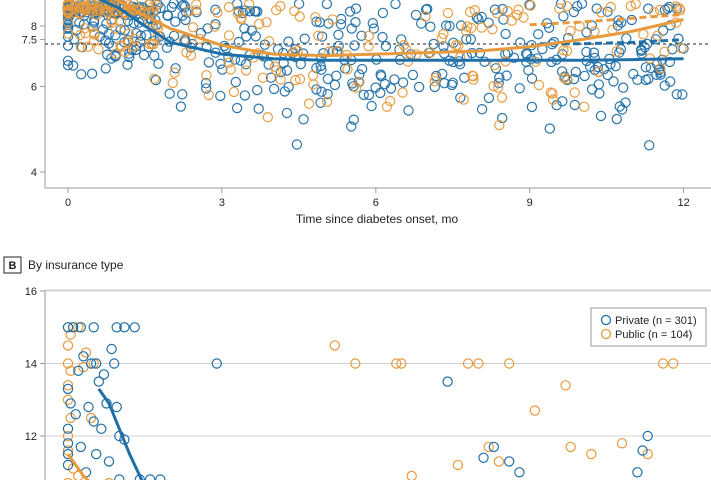 The image size is (711, 480). What do you see at coordinates (683, 203) in the screenshot?
I see `panel-a-x-tick-label: 12` at bounding box center [683, 203].